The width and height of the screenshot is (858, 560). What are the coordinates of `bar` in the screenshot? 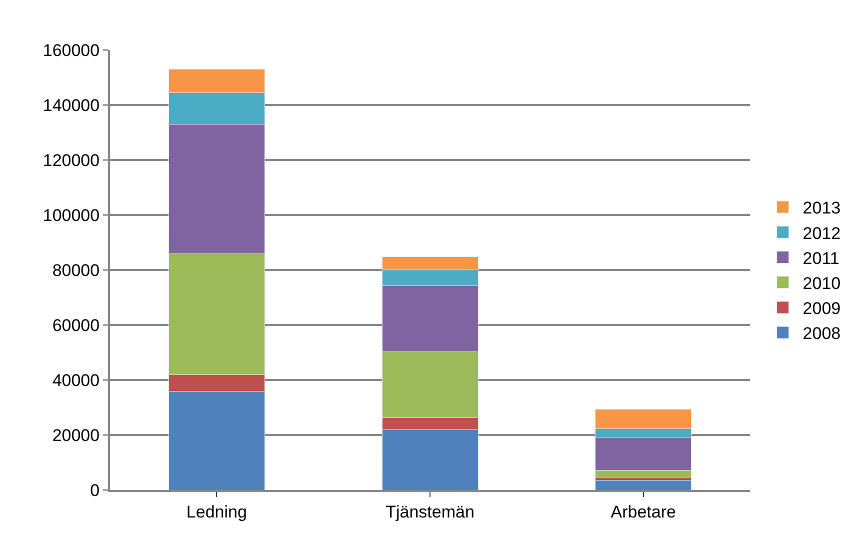 It's located at (643, 485).